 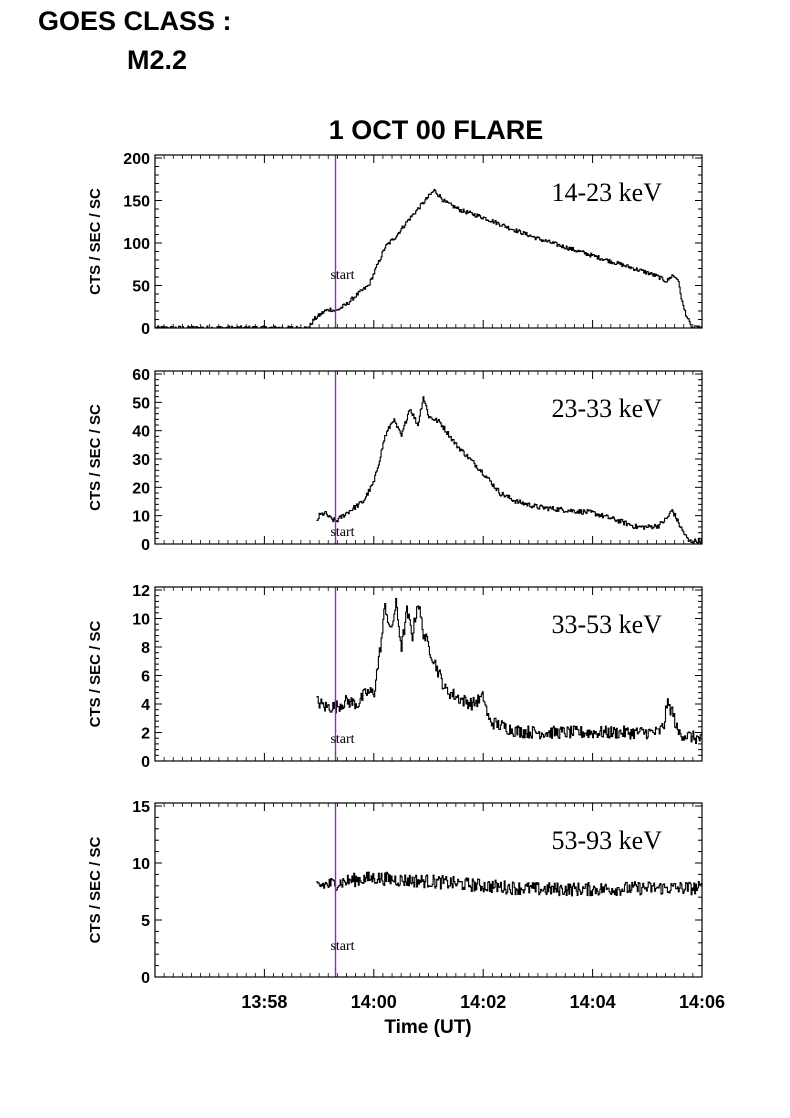 I want to click on x-axis-label: Time (UT), so click(x=427, y=1027).